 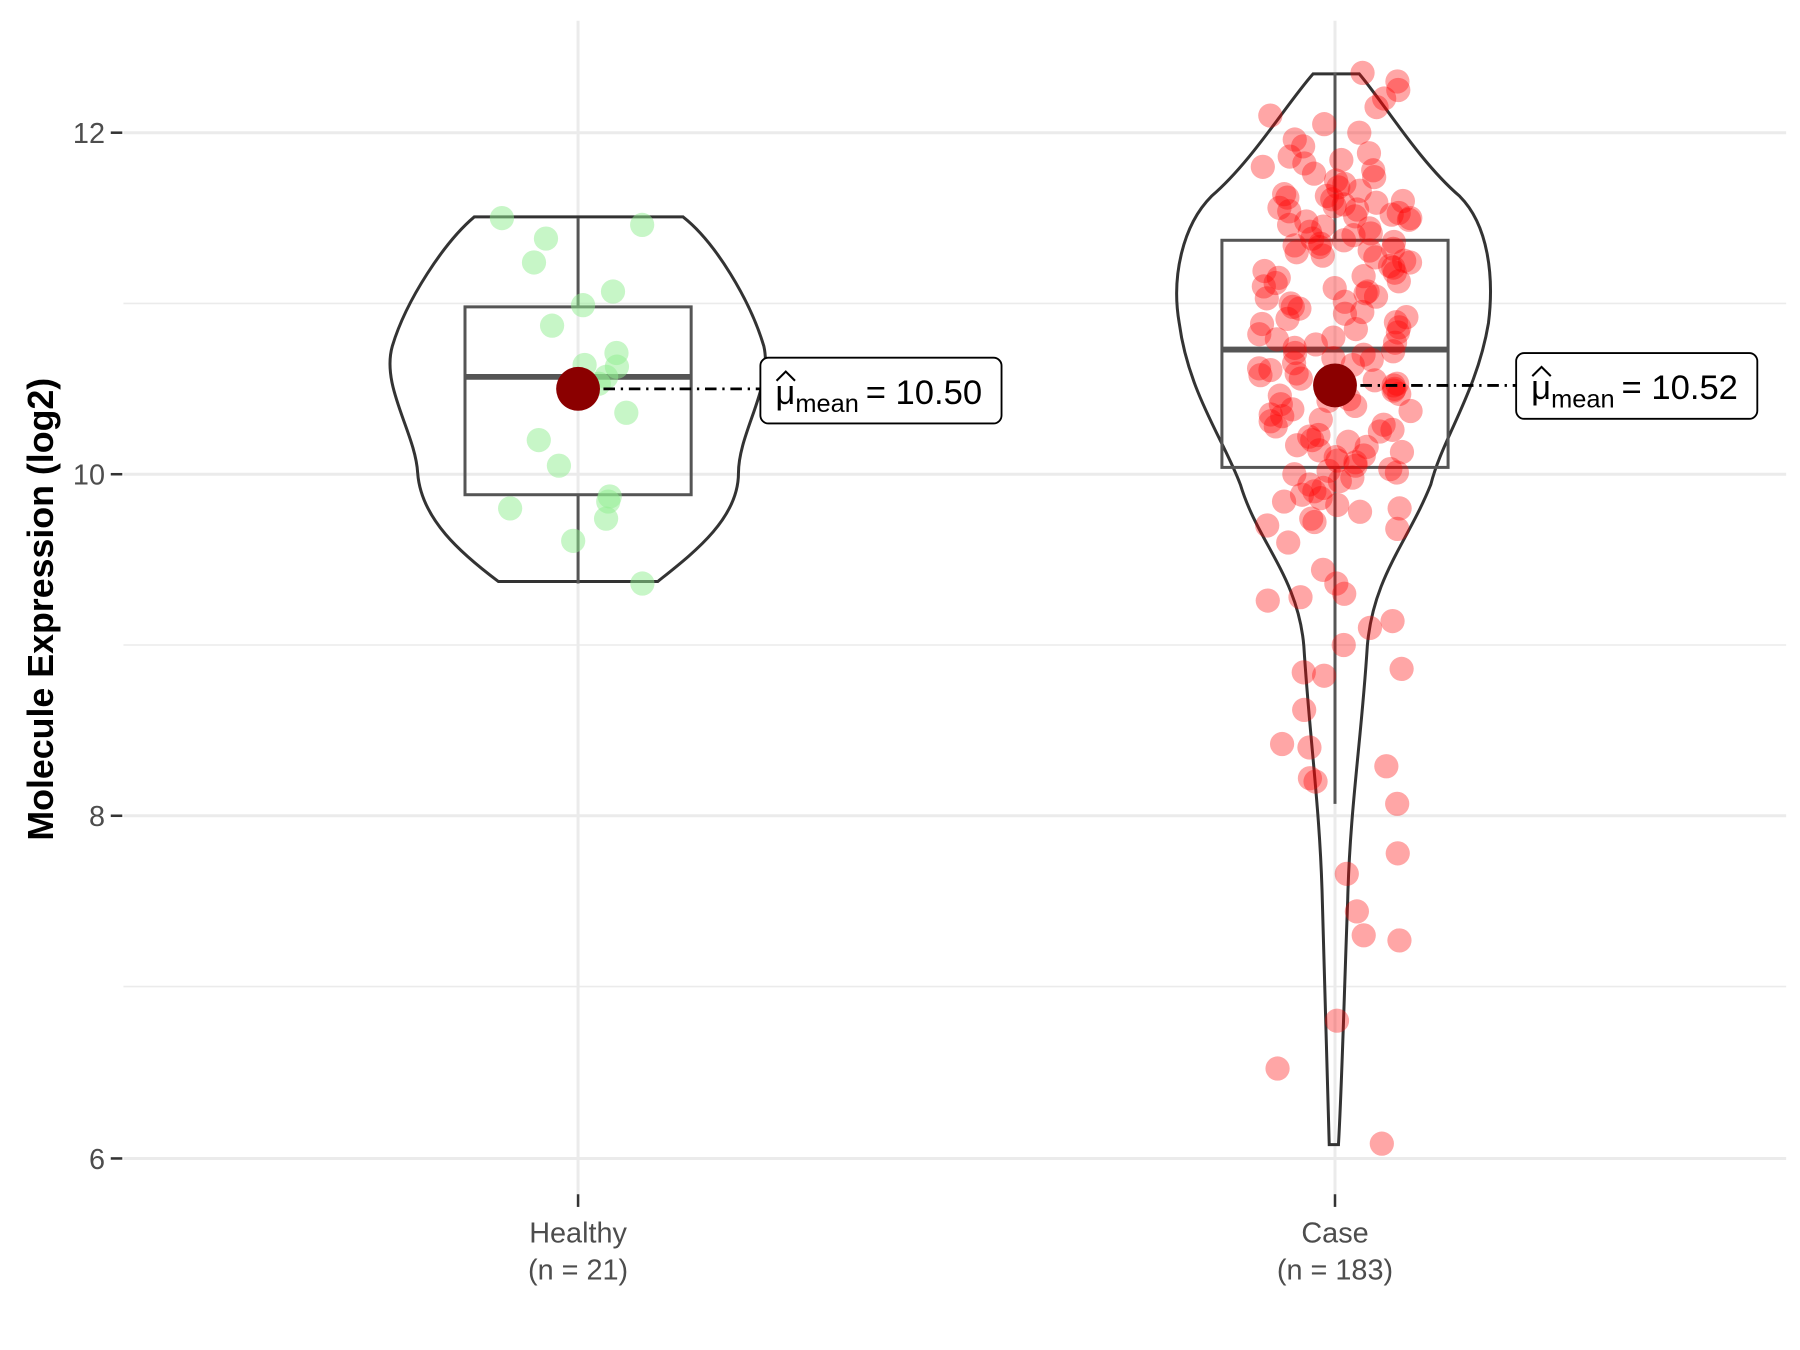 I want to click on box-iqr, so click(x=1335, y=353).